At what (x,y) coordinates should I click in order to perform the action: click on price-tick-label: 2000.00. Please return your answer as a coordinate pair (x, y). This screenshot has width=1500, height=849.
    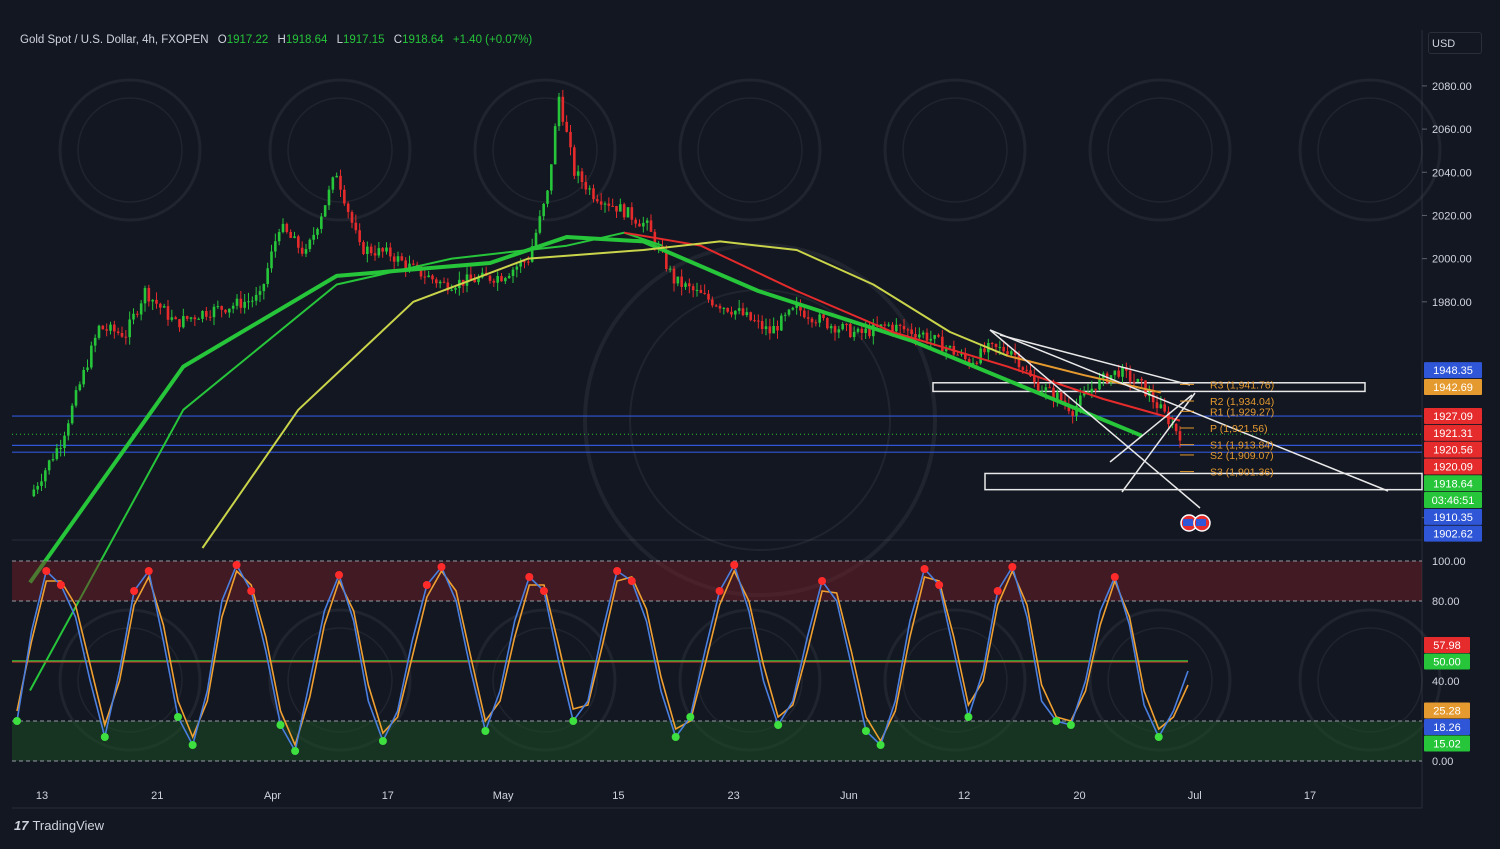
    Looking at the image, I should click on (1452, 260).